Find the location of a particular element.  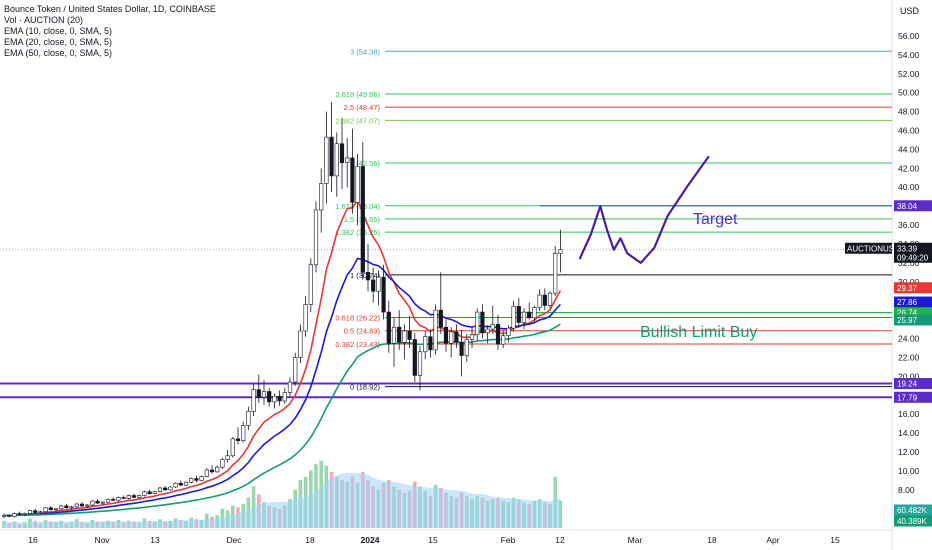

y-tick-label: 40.00 is located at coordinates (909, 187).